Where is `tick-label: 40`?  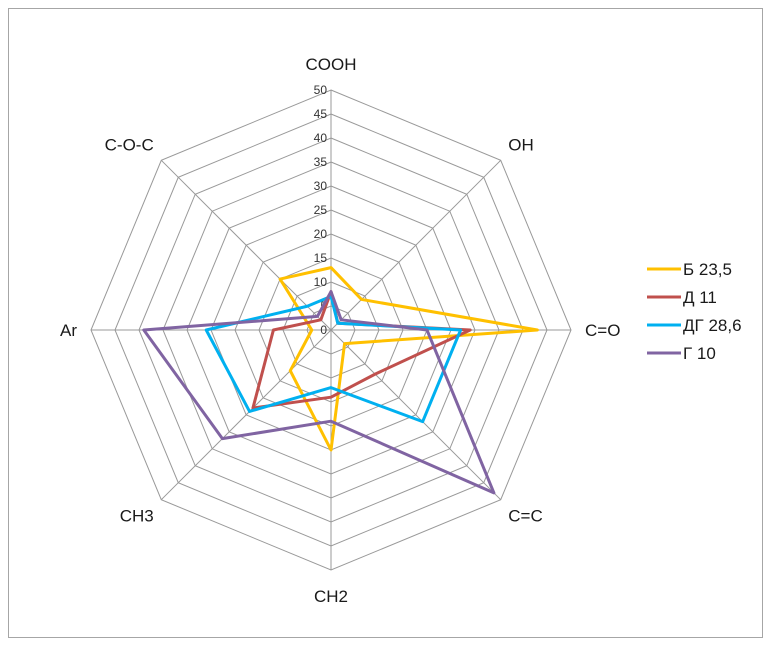
tick-label: 40 is located at coordinates (321, 138).